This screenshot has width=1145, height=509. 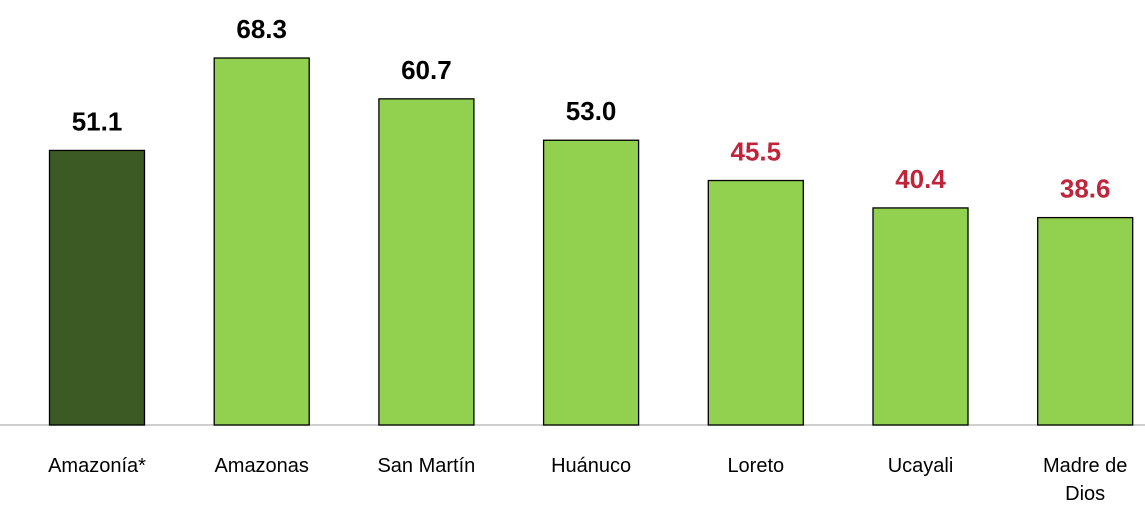 I want to click on x-tick-label: San Martín, so click(x=426, y=466).